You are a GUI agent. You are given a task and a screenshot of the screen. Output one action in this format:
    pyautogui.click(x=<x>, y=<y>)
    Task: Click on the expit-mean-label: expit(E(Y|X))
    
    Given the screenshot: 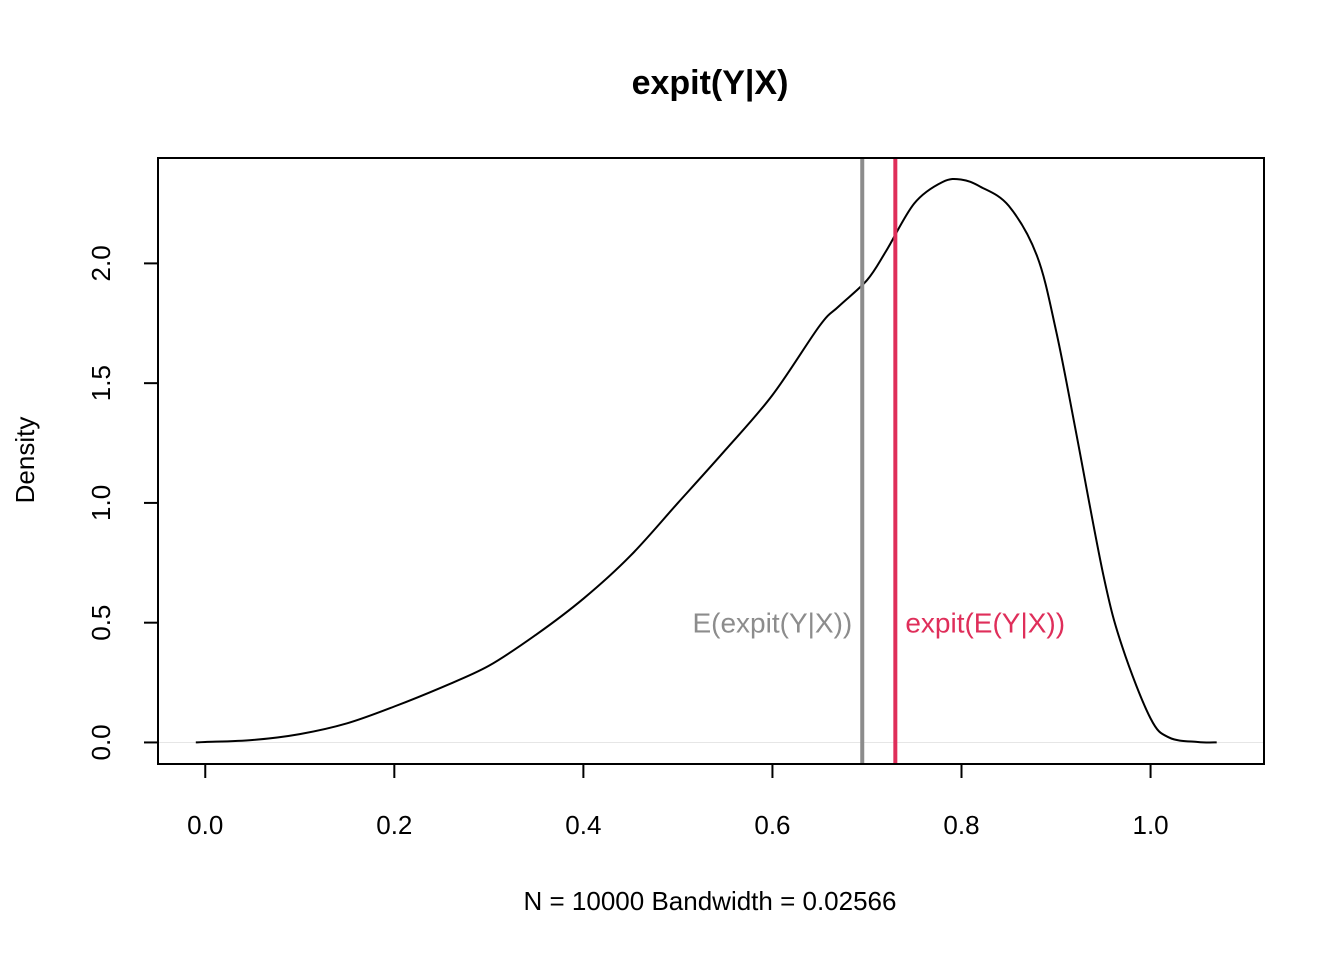 What is the action you would take?
    pyautogui.click(x=985, y=623)
    